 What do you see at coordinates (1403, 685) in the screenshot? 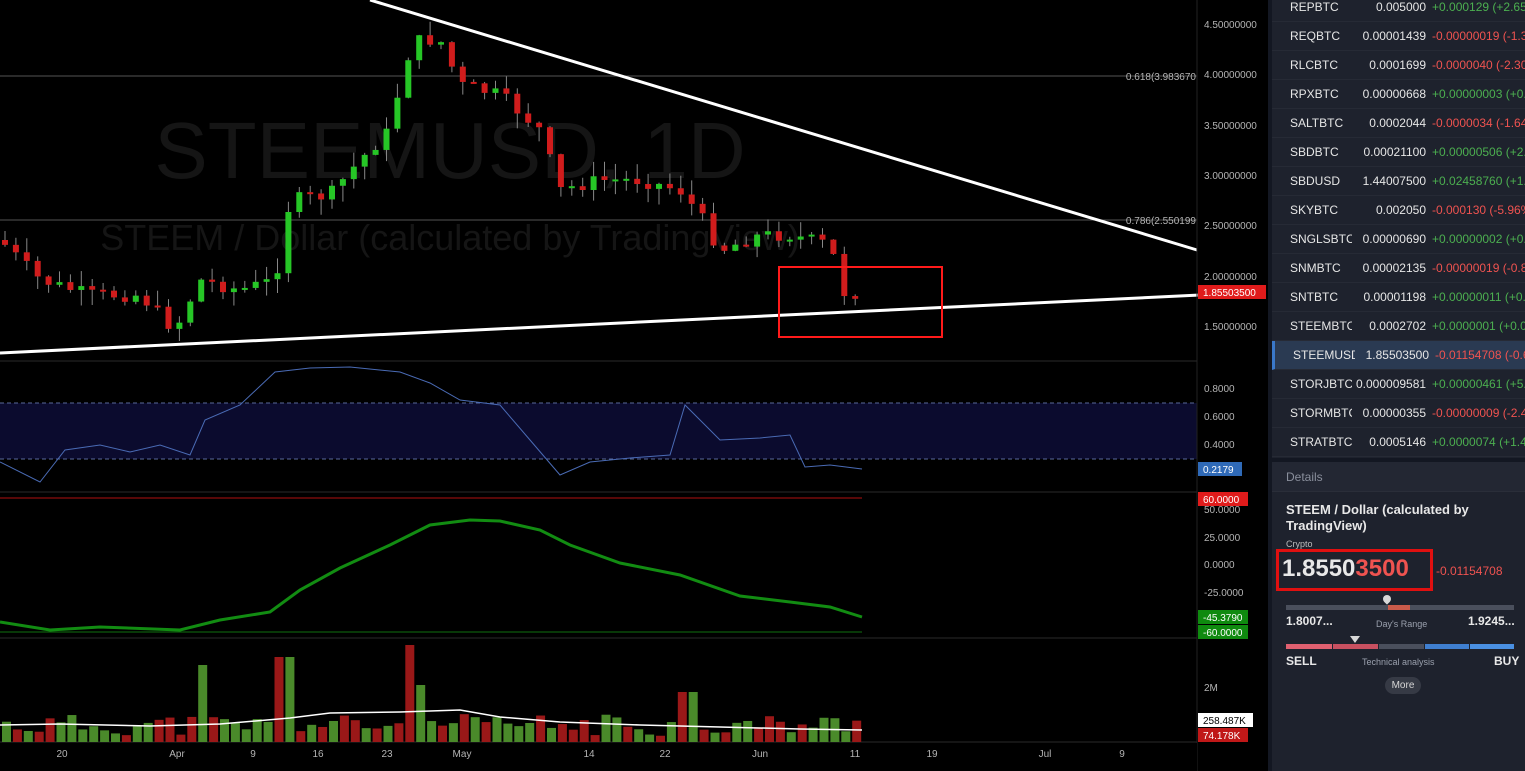
I see `more-button: More` at bounding box center [1403, 685].